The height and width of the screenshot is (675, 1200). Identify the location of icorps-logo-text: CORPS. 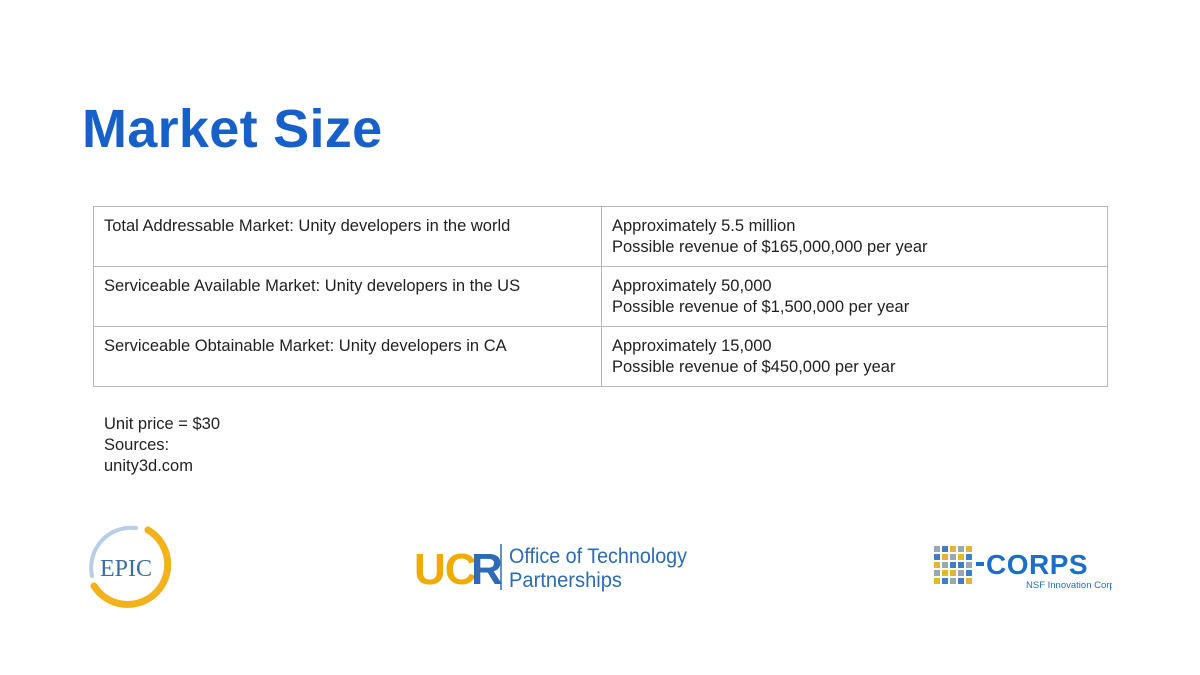
(1037, 564).